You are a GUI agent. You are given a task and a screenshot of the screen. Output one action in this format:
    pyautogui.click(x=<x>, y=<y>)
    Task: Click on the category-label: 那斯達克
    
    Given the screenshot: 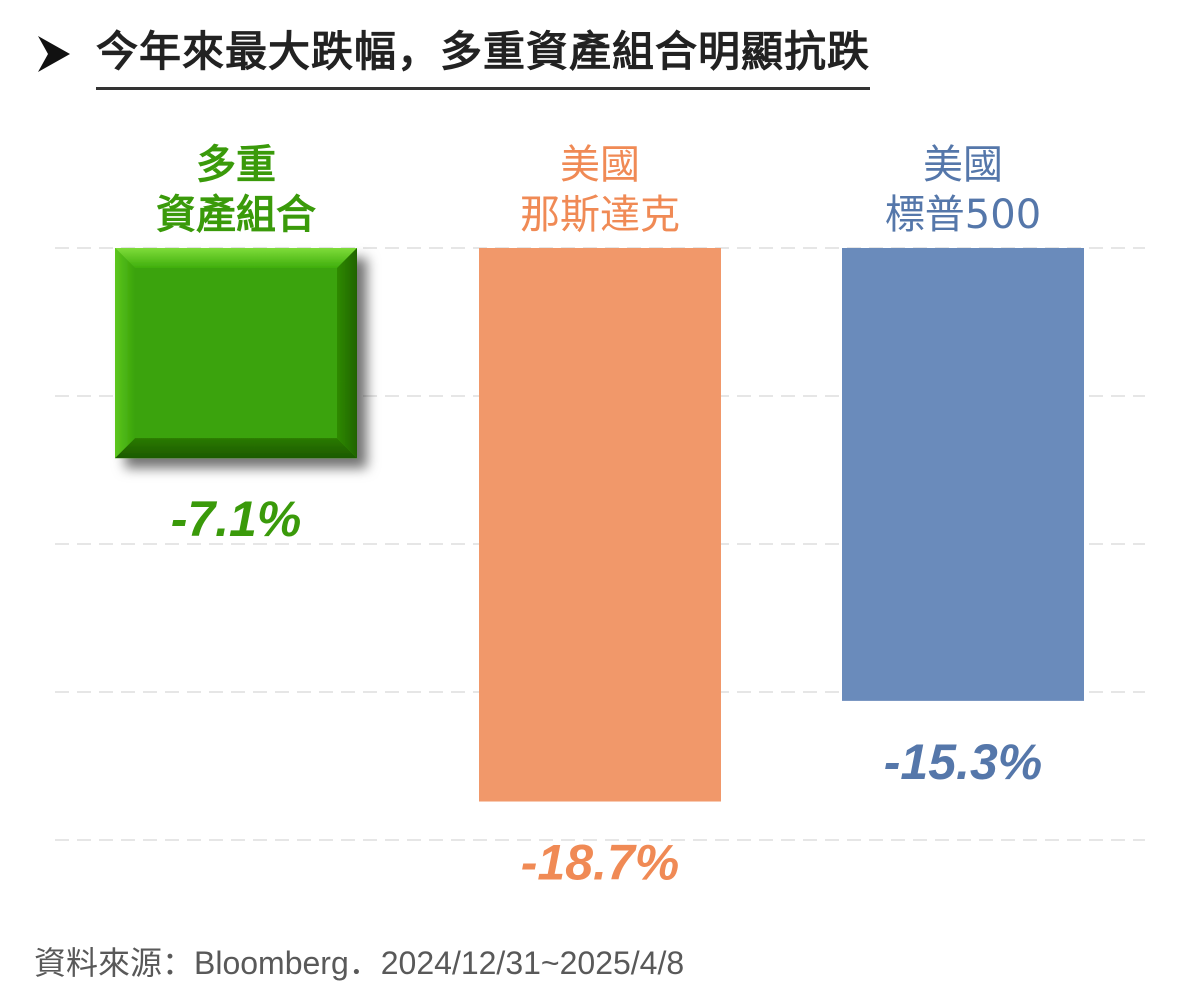 What is the action you would take?
    pyautogui.click(x=600, y=215)
    